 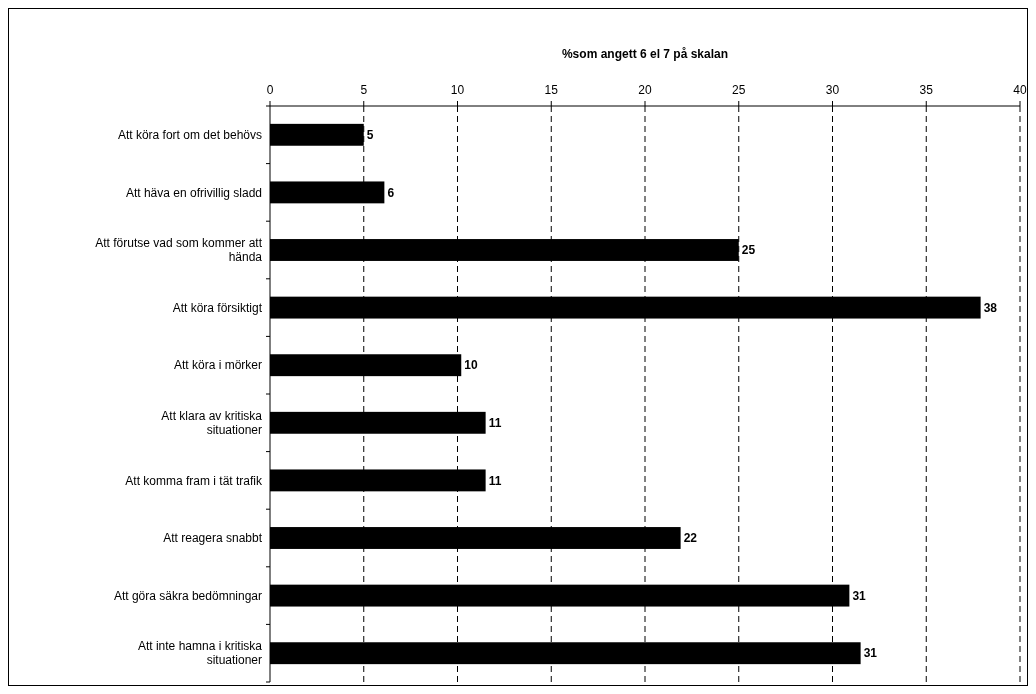 I want to click on y-tick-label: Att förutse vad som kommer att hända, so click(x=179, y=250).